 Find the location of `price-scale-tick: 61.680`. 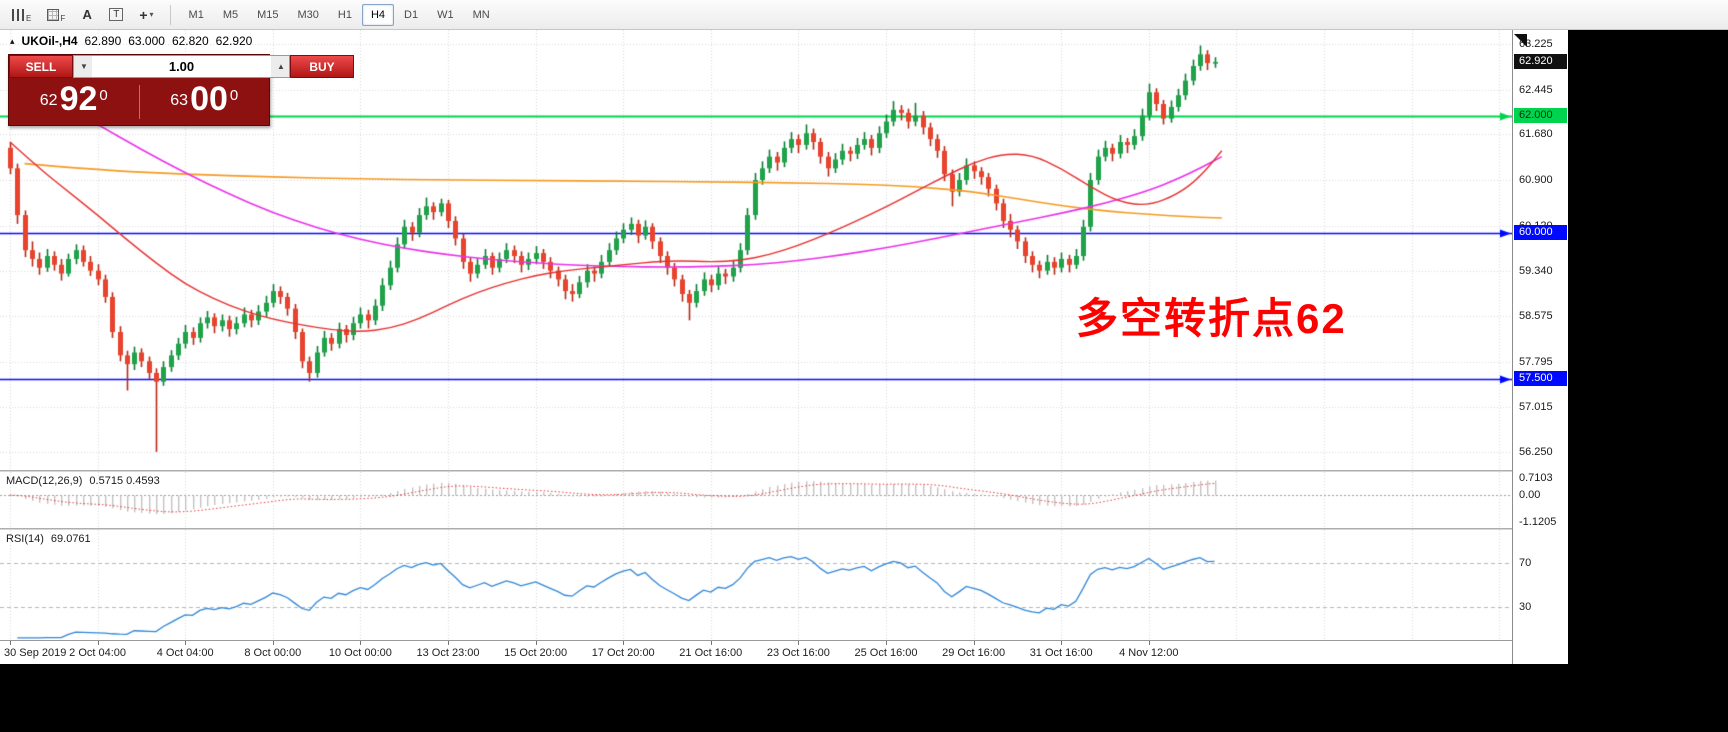

price-scale-tick: 61.680 is located at coordinates (1536, 134).